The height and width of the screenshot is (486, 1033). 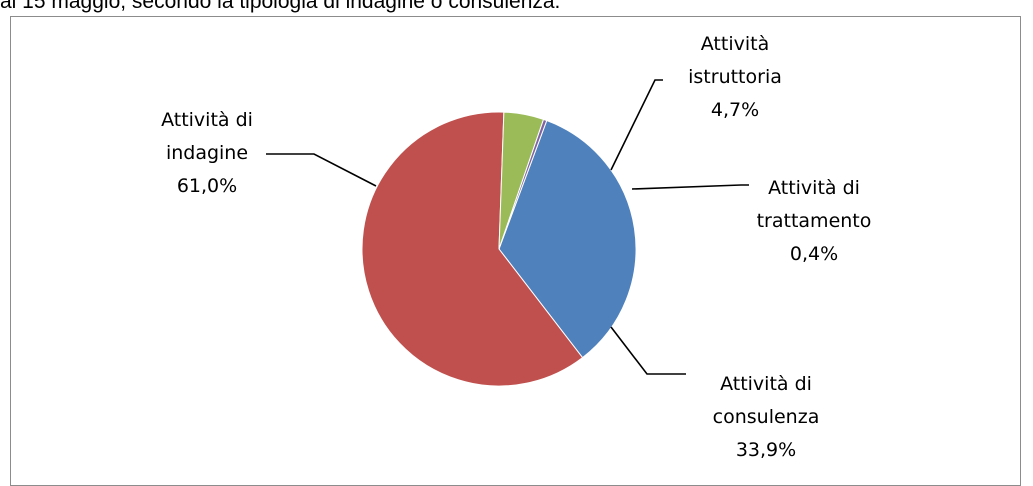 What do you see at coordinates (207, 153) in the screenshot?
I see `slice-label-1: indagine` at bounding box center [207, 153].